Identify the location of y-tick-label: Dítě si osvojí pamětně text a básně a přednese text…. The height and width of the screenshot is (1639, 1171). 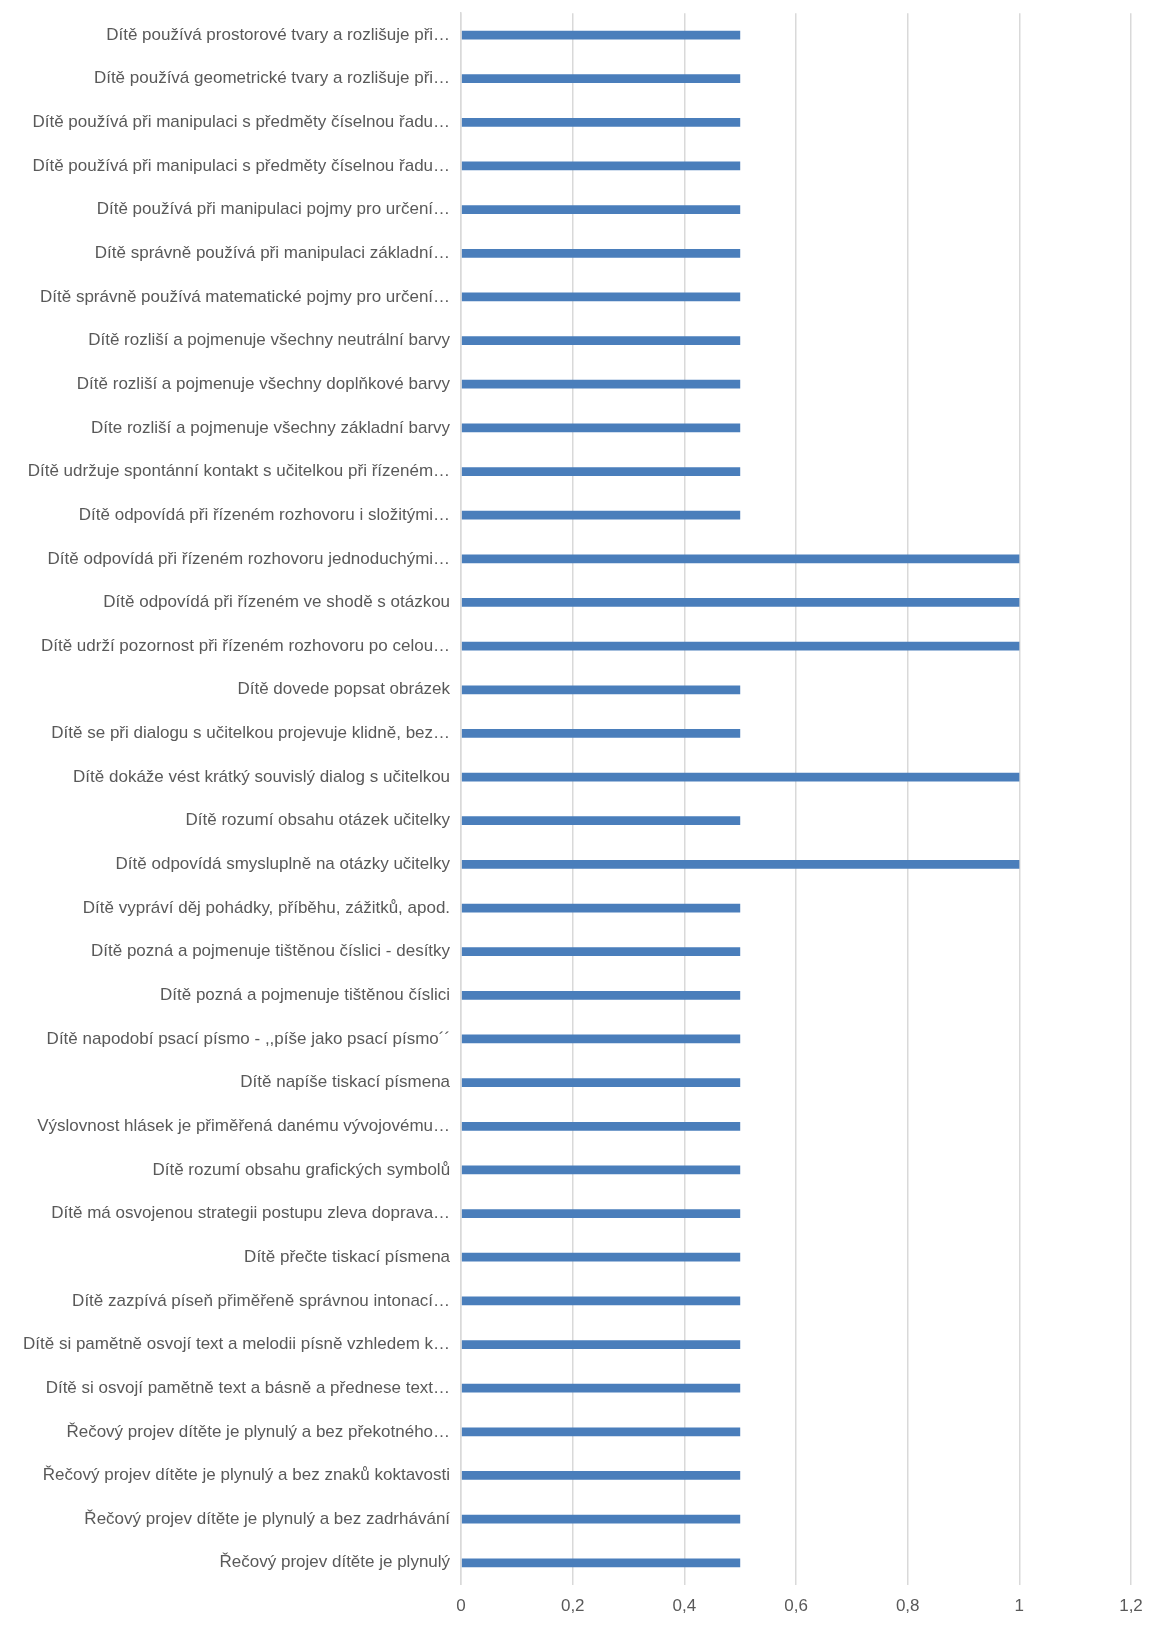
(248, 1387).